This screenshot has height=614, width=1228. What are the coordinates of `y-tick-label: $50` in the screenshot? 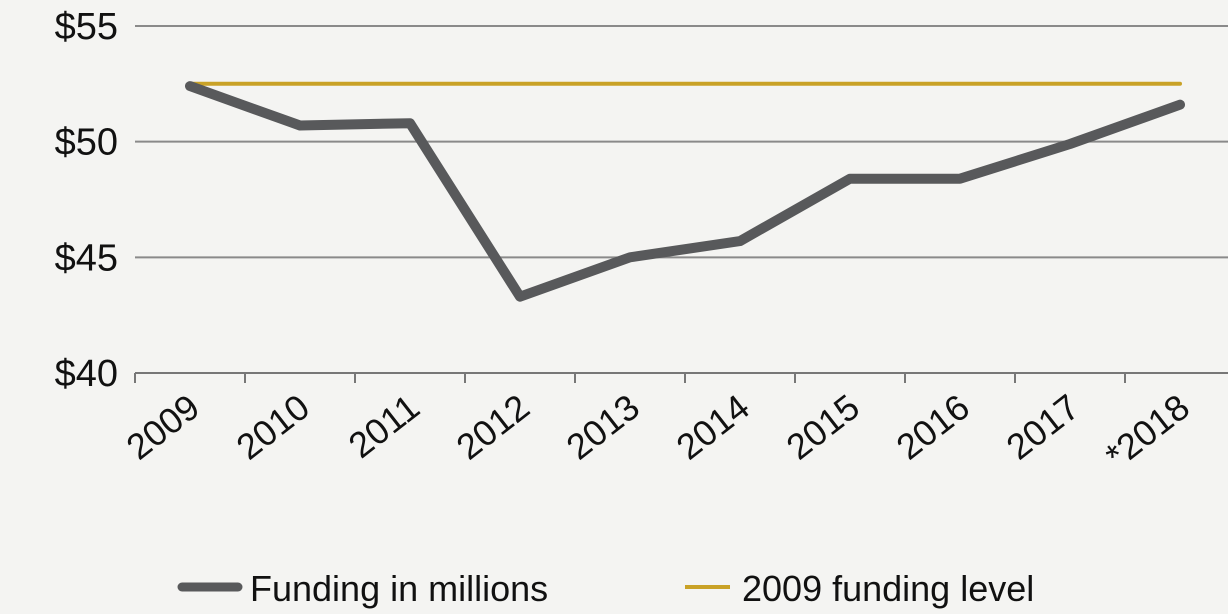 It's located at (86, 143).